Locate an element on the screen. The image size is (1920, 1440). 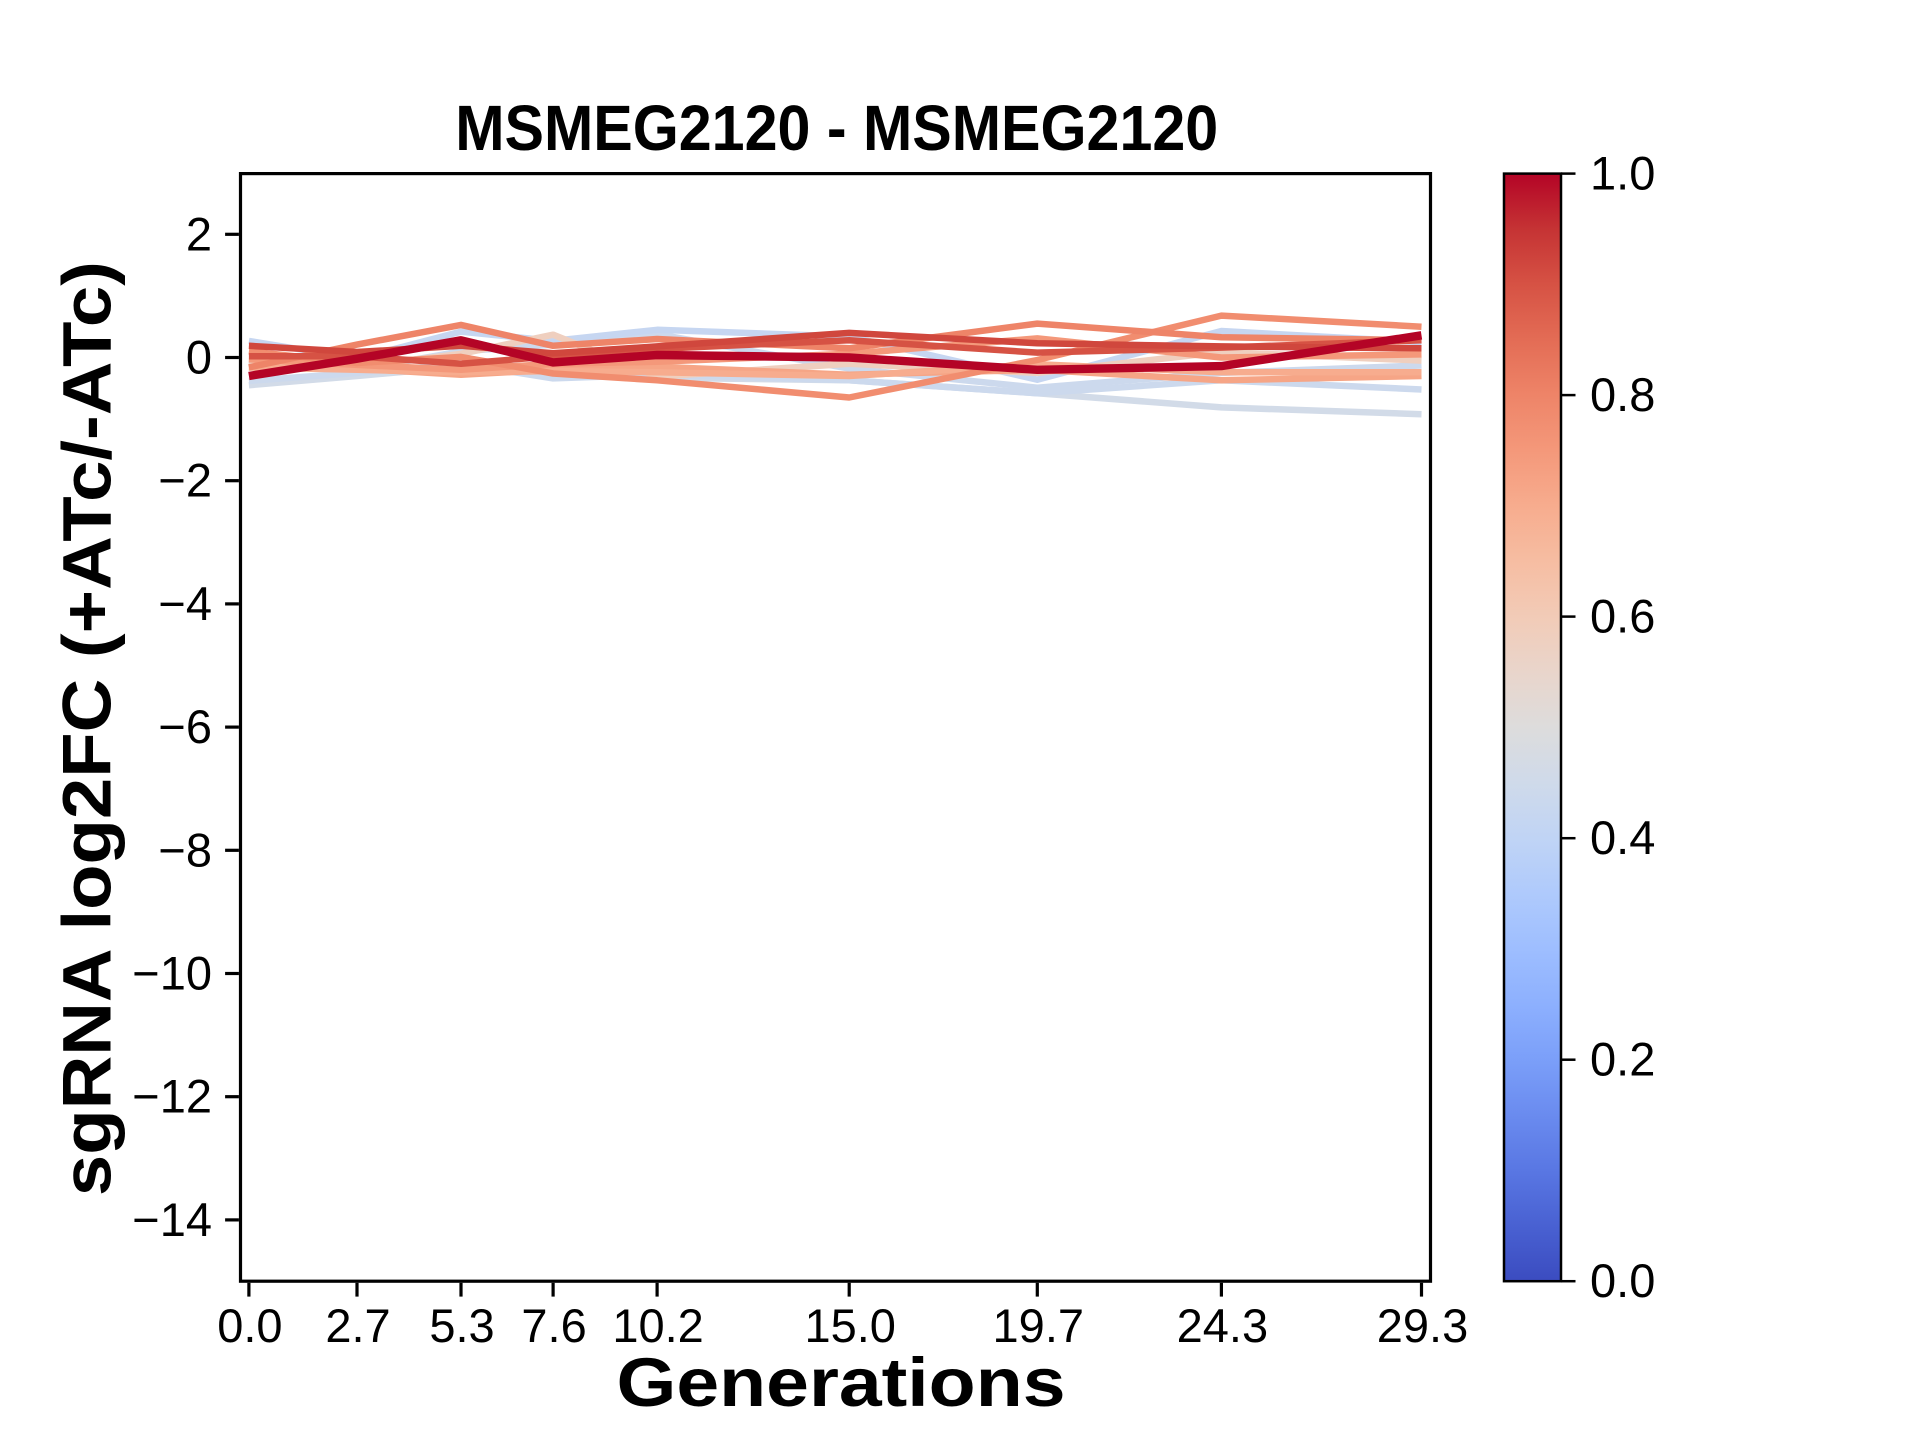
svg-text: −4 is located at coordinates (185, 603).